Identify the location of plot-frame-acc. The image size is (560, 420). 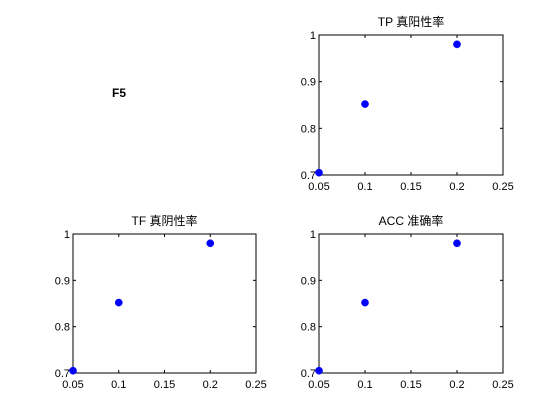
(411, 303).